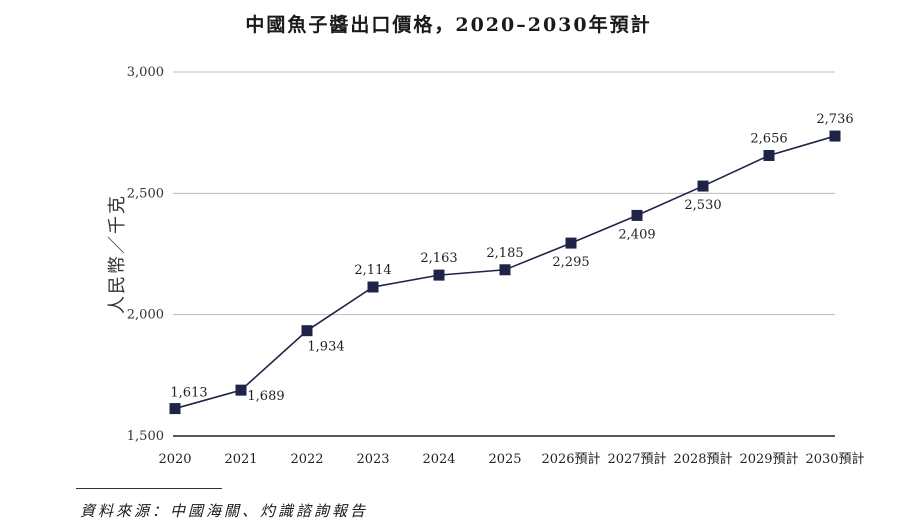 The height and width of the screenshot is (531, 897). What do you see at coordinates (570, 262) in the screenshot?
I see `data-label: 2,295` at bounding box center [570, 262].